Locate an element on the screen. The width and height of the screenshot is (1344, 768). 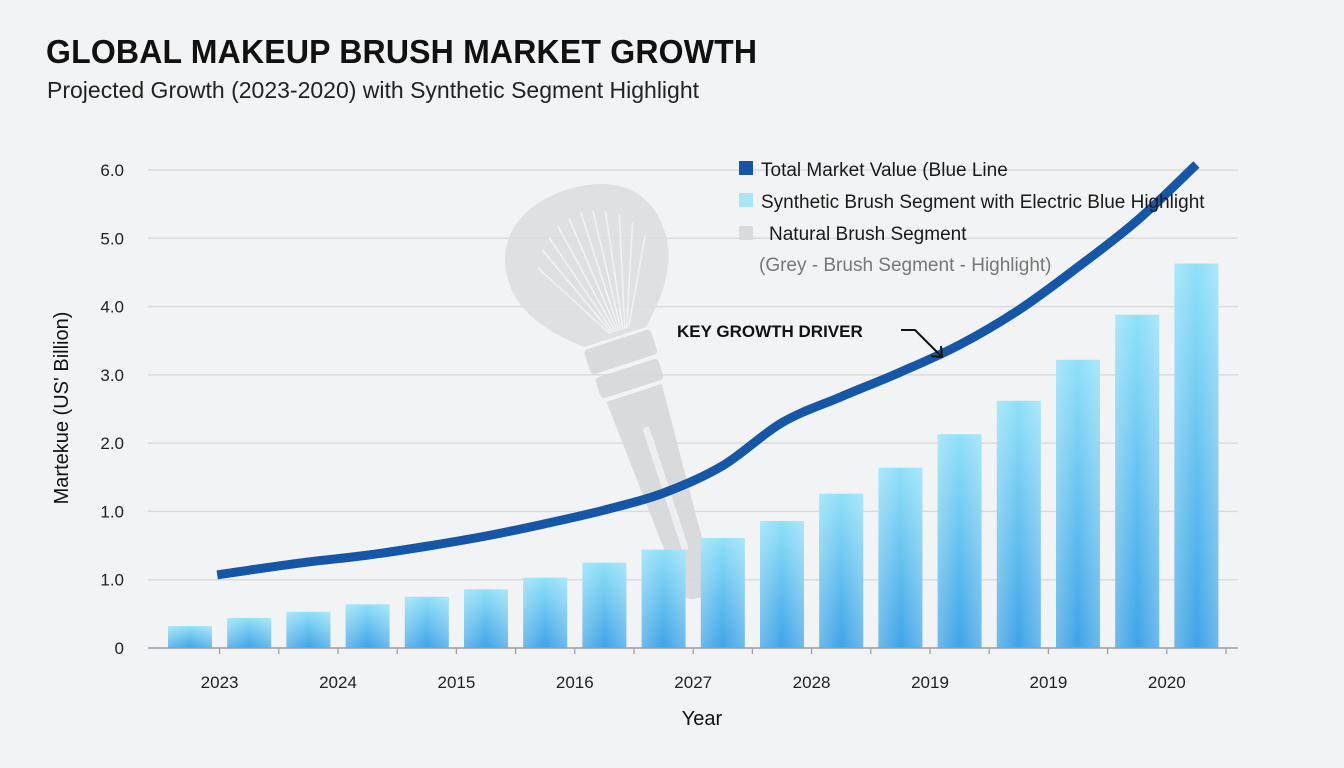
y-tick-label: 0 is located at coordinates (119, 648).